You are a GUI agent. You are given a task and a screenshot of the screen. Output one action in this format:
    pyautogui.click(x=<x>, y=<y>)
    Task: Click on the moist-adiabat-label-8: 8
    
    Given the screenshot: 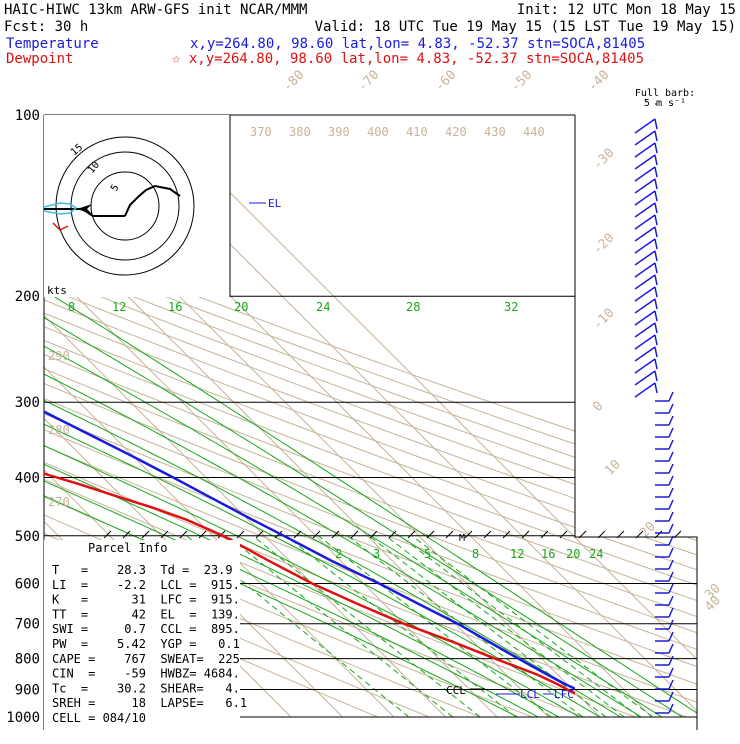 What is the action you would take?
    pyautogui.click(x=71, y=307)
    